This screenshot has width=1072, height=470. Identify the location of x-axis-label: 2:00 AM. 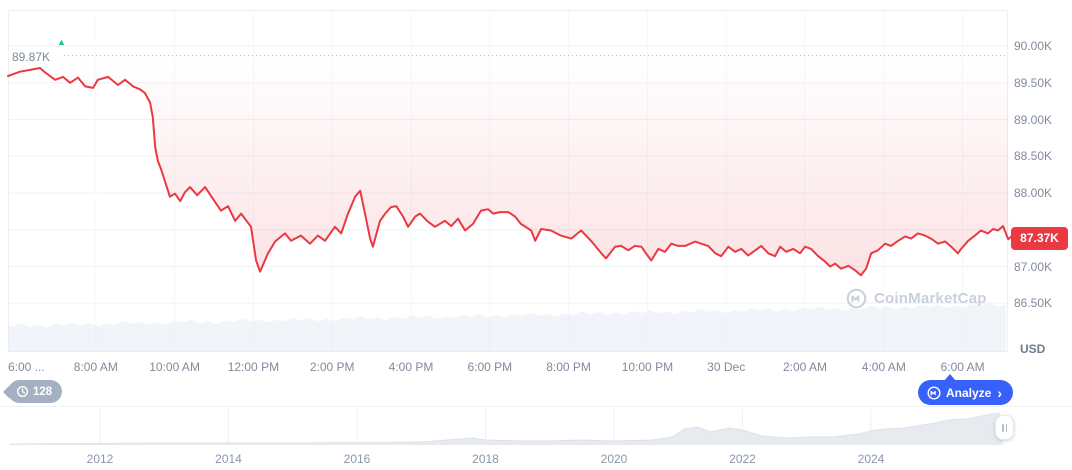
(805, 367).